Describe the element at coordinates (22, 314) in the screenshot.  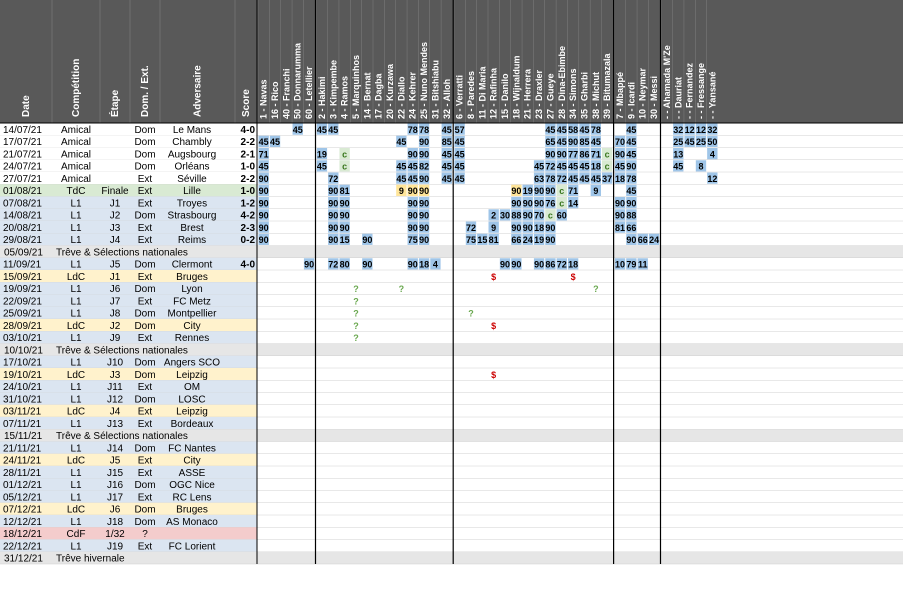
I see `match-date: 25/09/21` at that location.